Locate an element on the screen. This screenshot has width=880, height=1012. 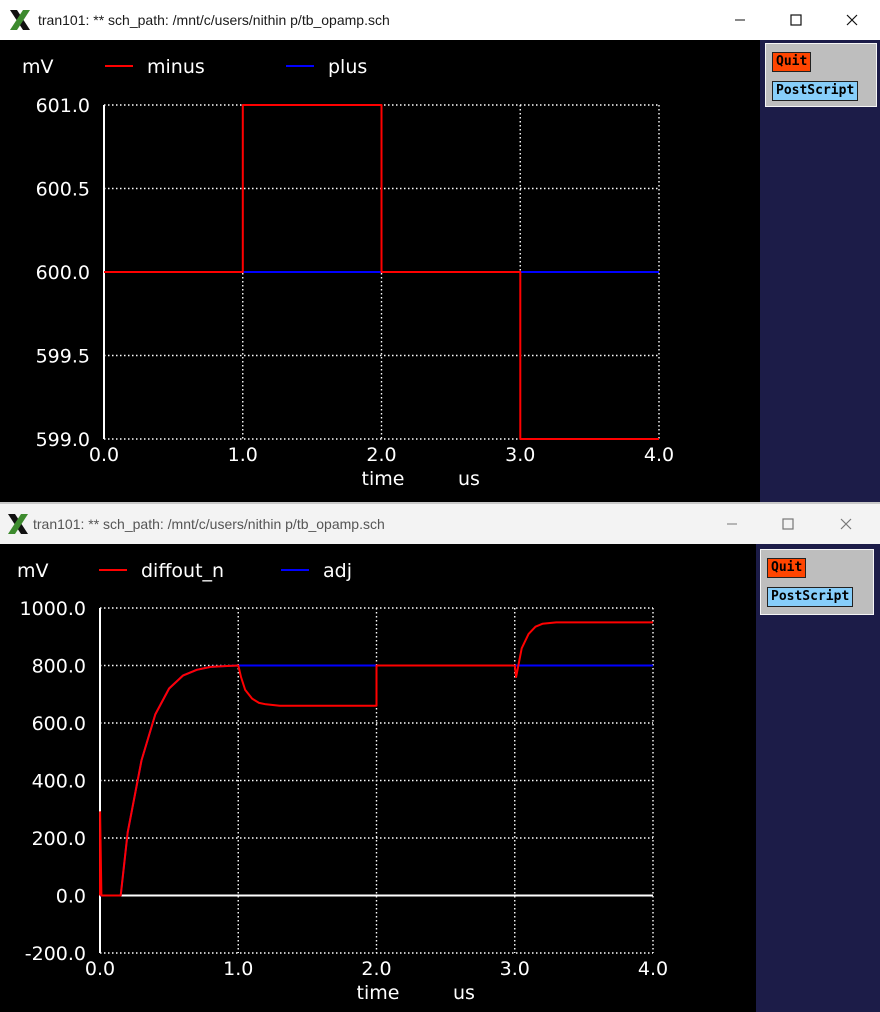
y-tick-label: 200.0 is located at coordinates (59, 839).